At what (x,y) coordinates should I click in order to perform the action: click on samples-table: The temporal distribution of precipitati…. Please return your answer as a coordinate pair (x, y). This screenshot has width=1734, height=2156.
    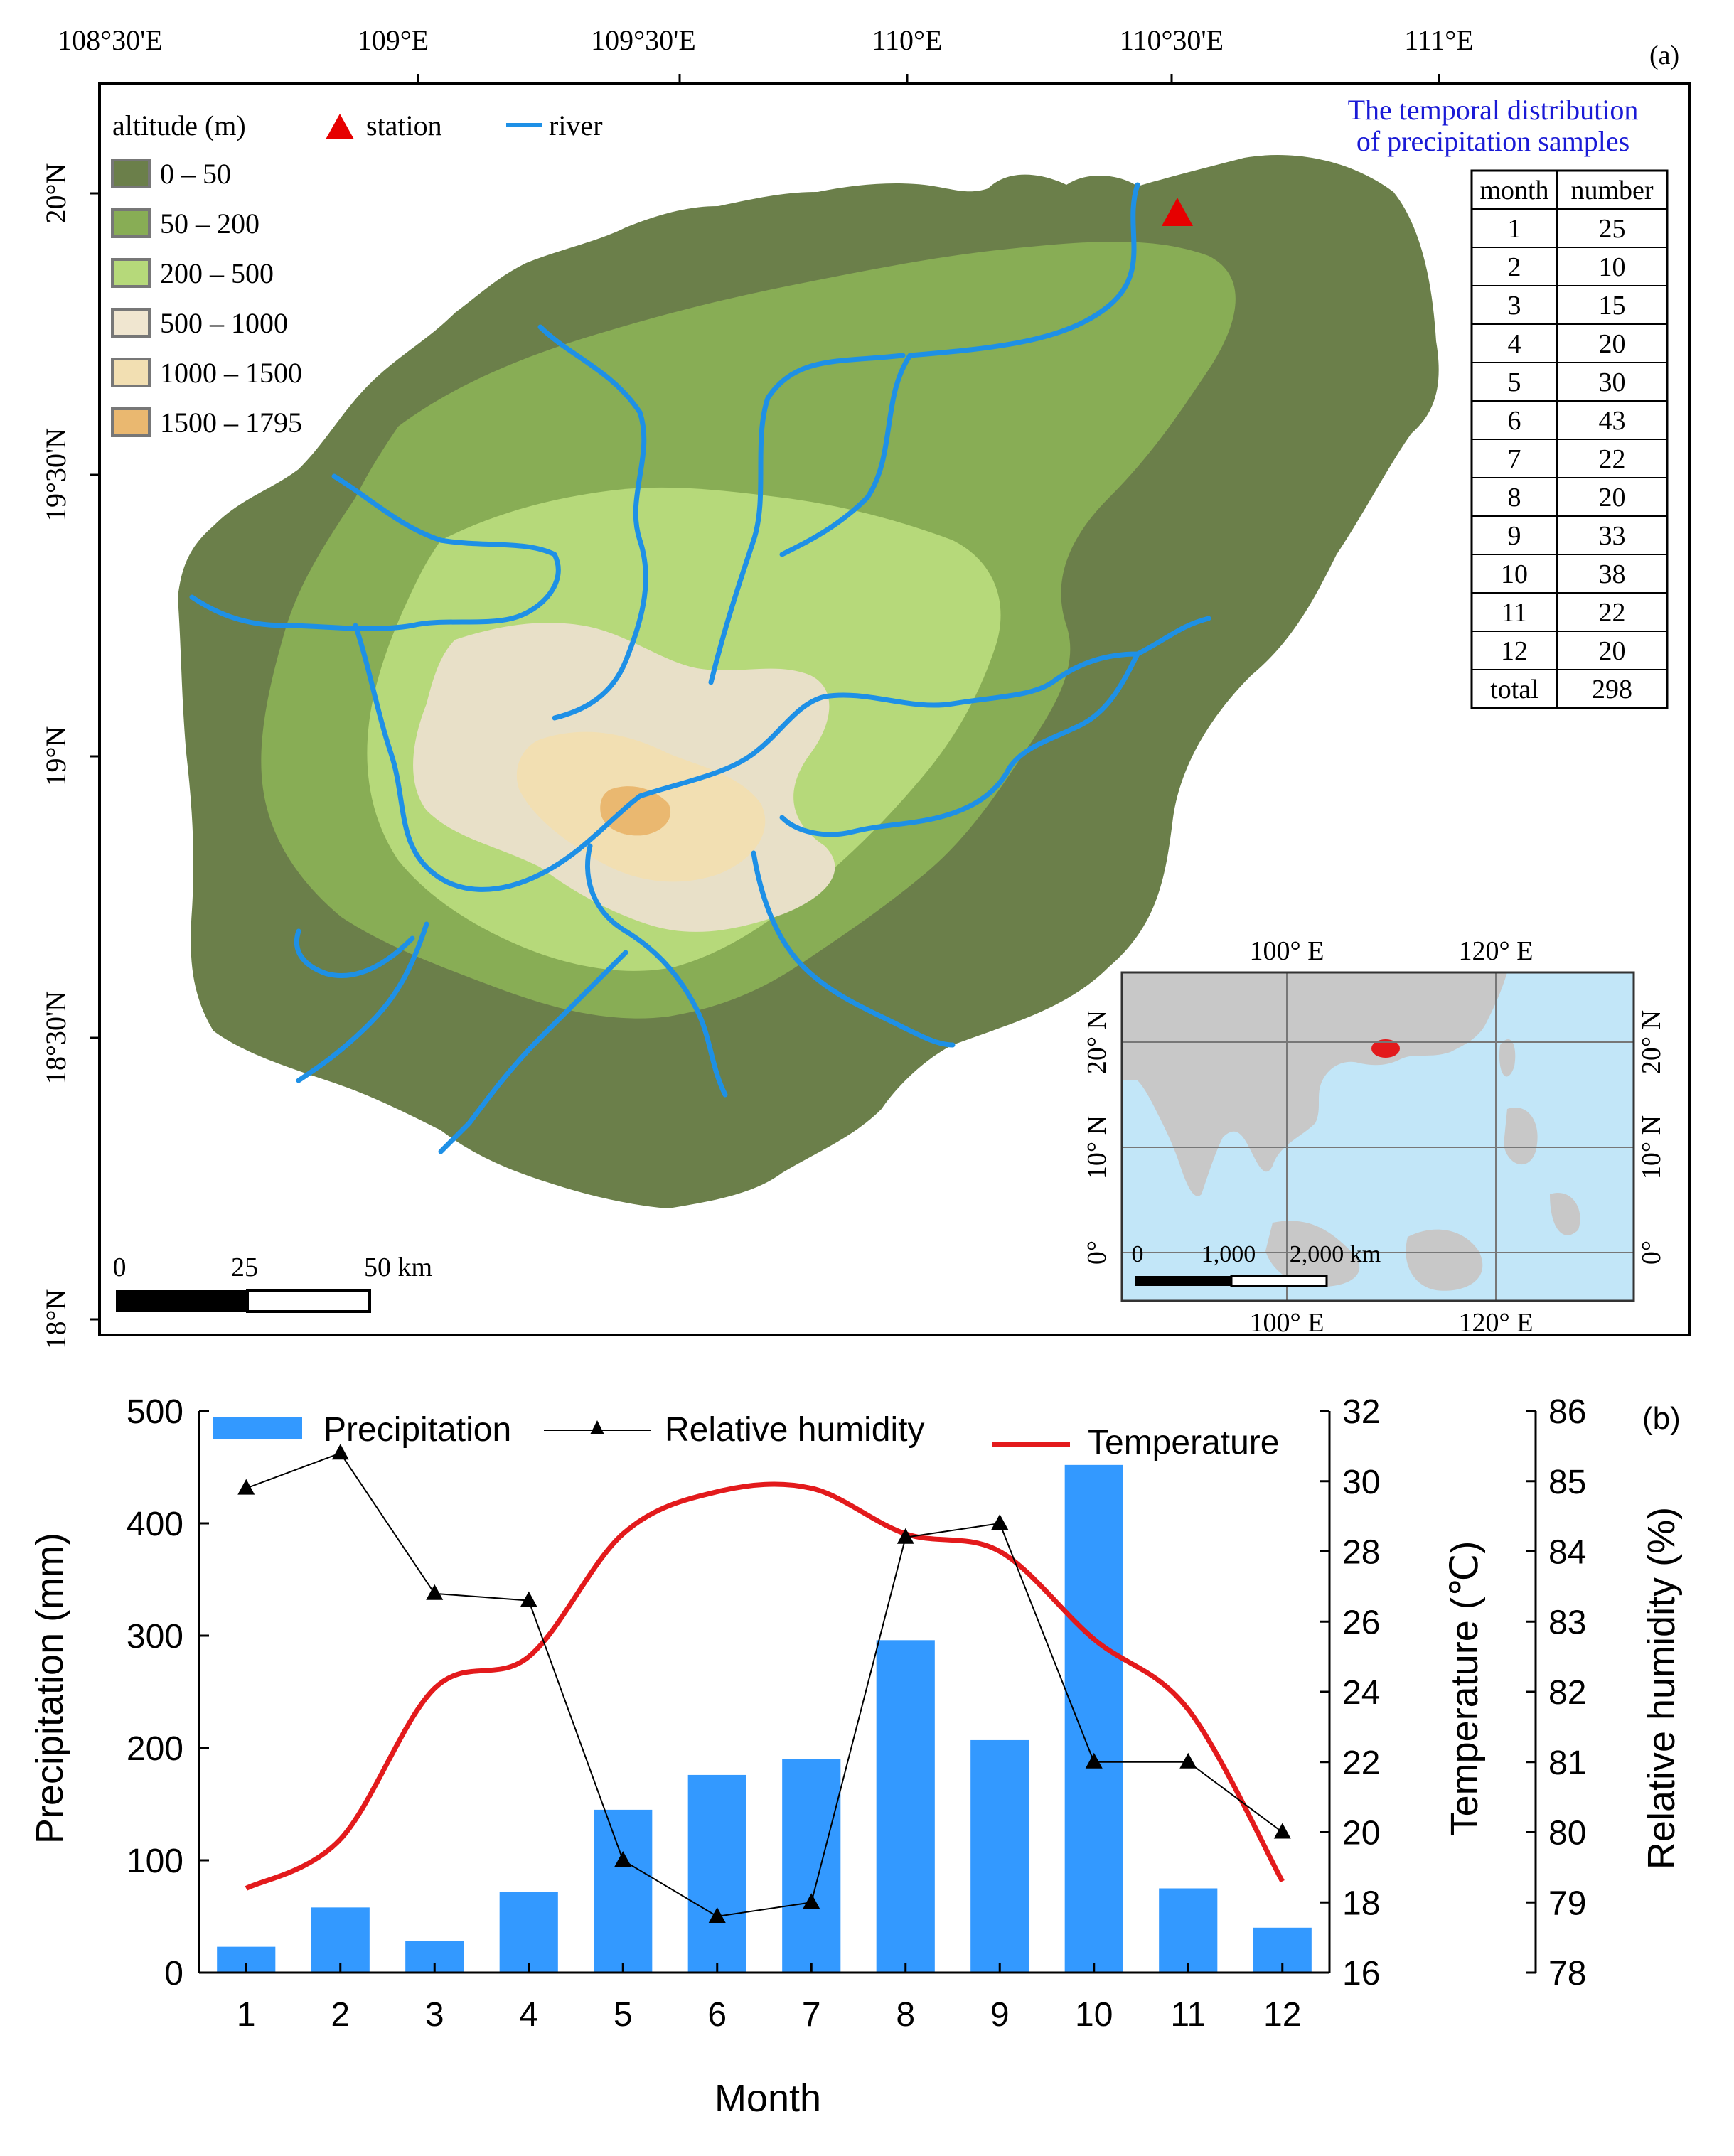
    Looking at the image, I should click on (1508, 401).